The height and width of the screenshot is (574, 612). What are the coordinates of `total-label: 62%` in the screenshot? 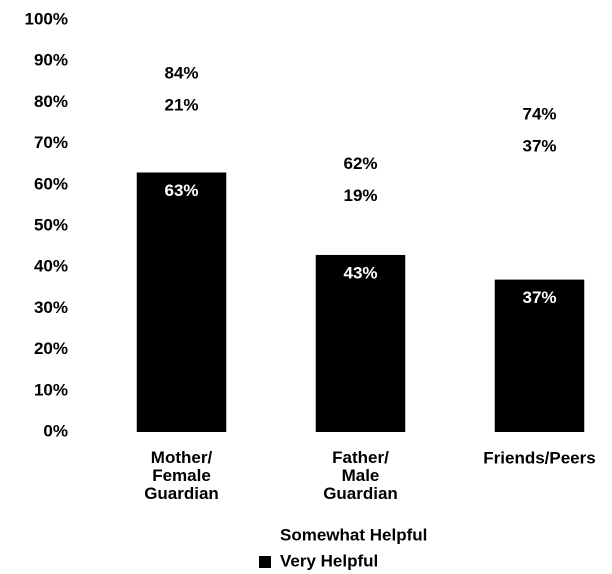 It's located at (360, 163).